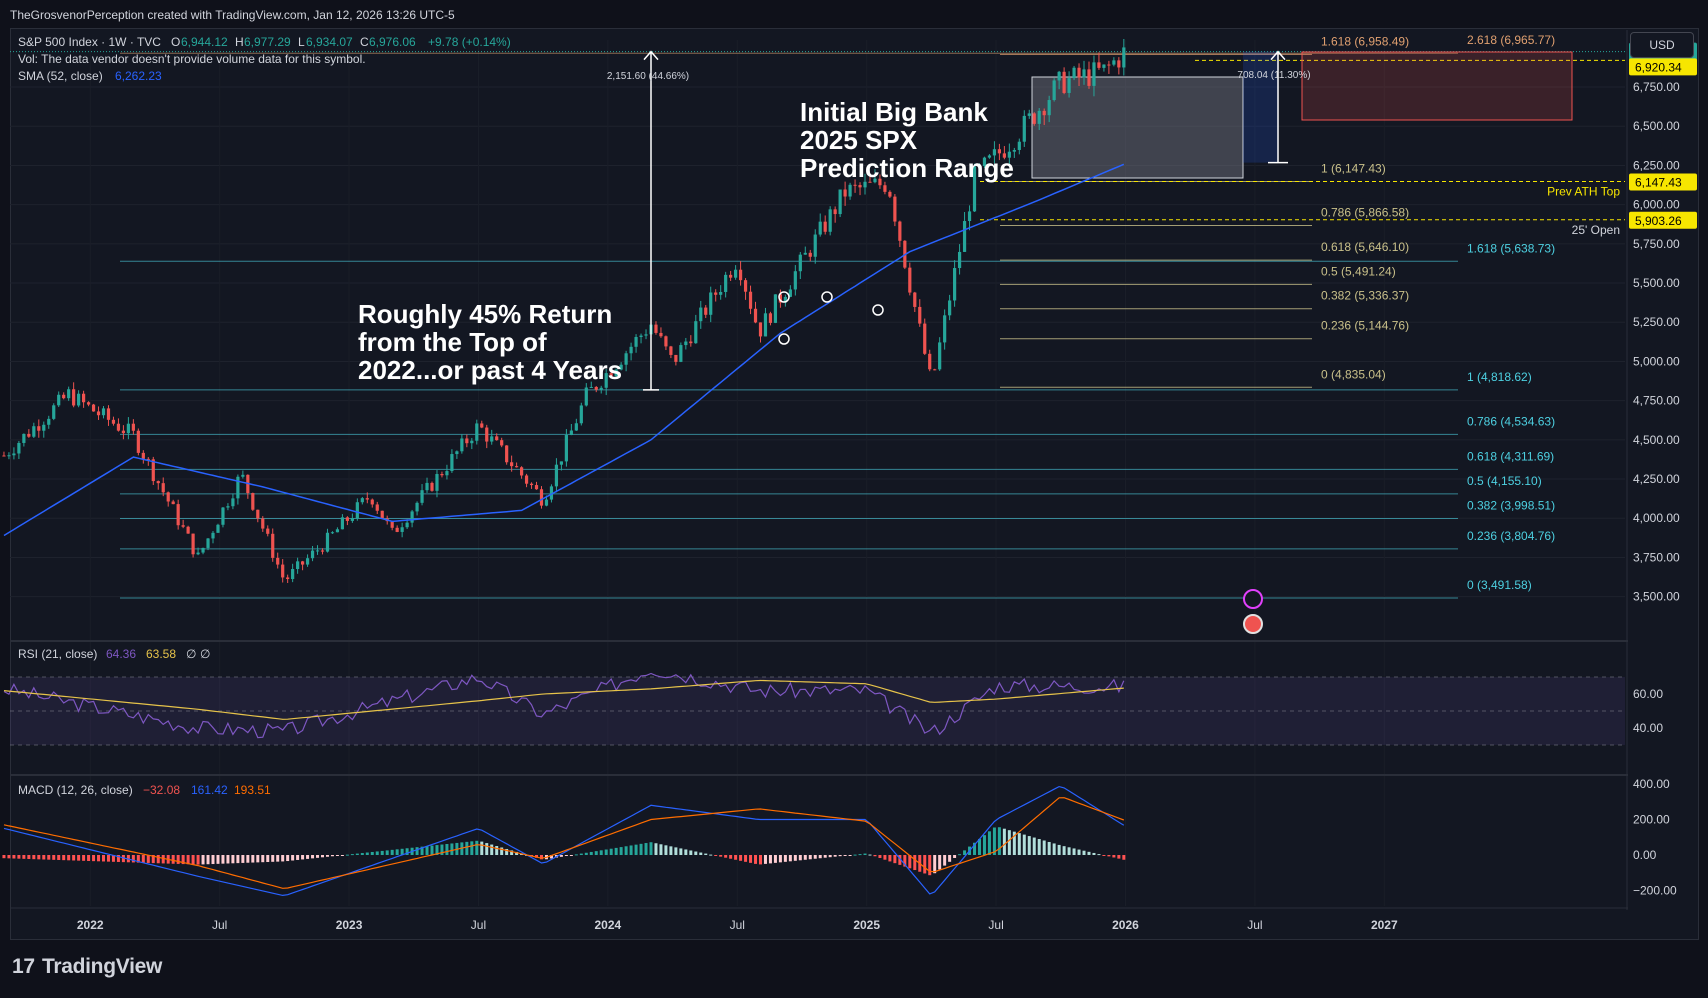 This screenshot has width=1708, height=998. What do you see at coordinates (1273, 75) in the screenshot?
I see `measure-short-label: 708.04 (11.30%)` at bounding box center [1273, 75].